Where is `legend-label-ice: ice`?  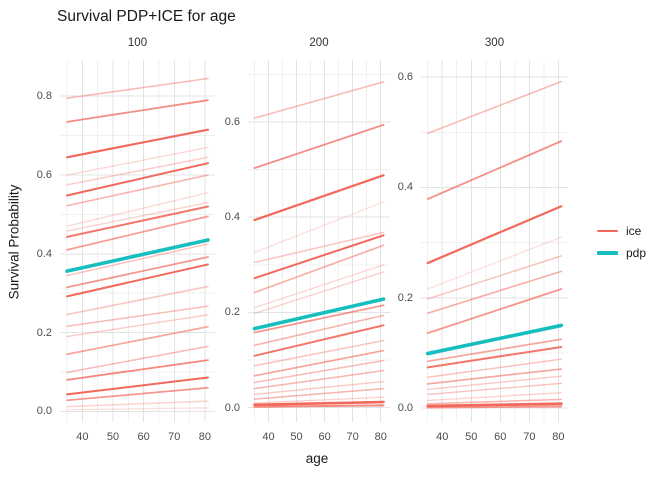 legend-label-ice: ice is located at coordinates (634, 231).